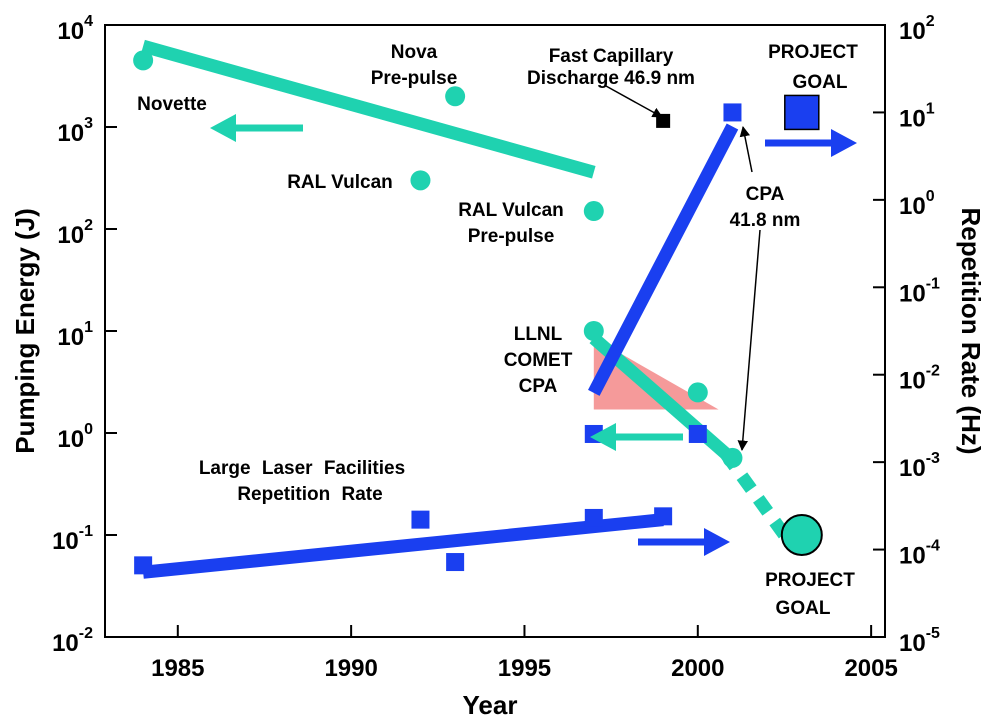 The width and height of the screenshot is (989, 723). What do you see at coordinates (656, 374) in the screenshot?
I see `shaded-region` at bounding box center [656, 374].